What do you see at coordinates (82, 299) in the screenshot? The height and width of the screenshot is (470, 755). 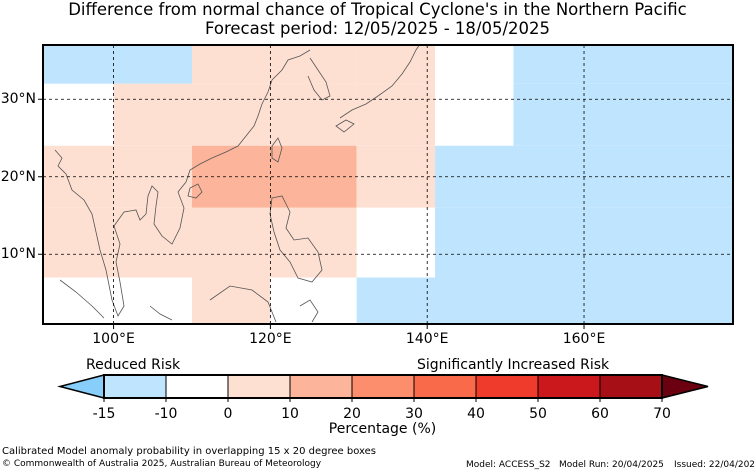 I see `coastline-sumatra` at bounding box center [82, 299].